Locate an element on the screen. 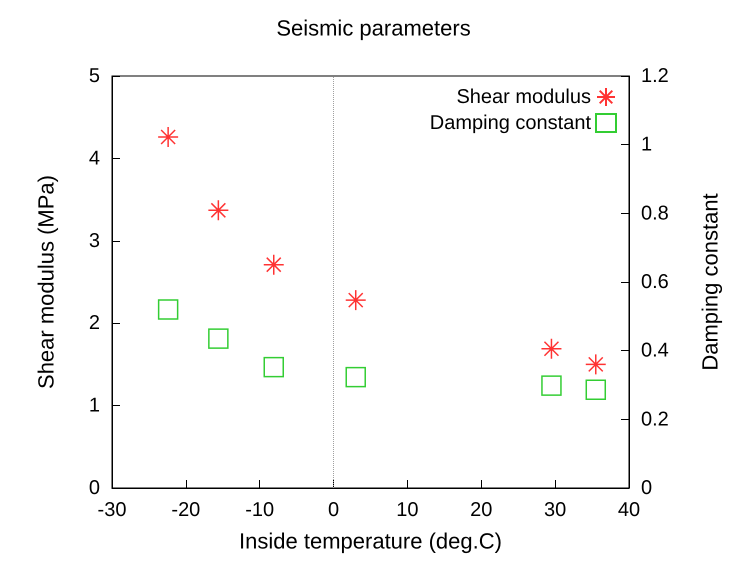 This screenshot has height=577, width=747. x-tick-label: 30 is located at coordinates (555, 510).